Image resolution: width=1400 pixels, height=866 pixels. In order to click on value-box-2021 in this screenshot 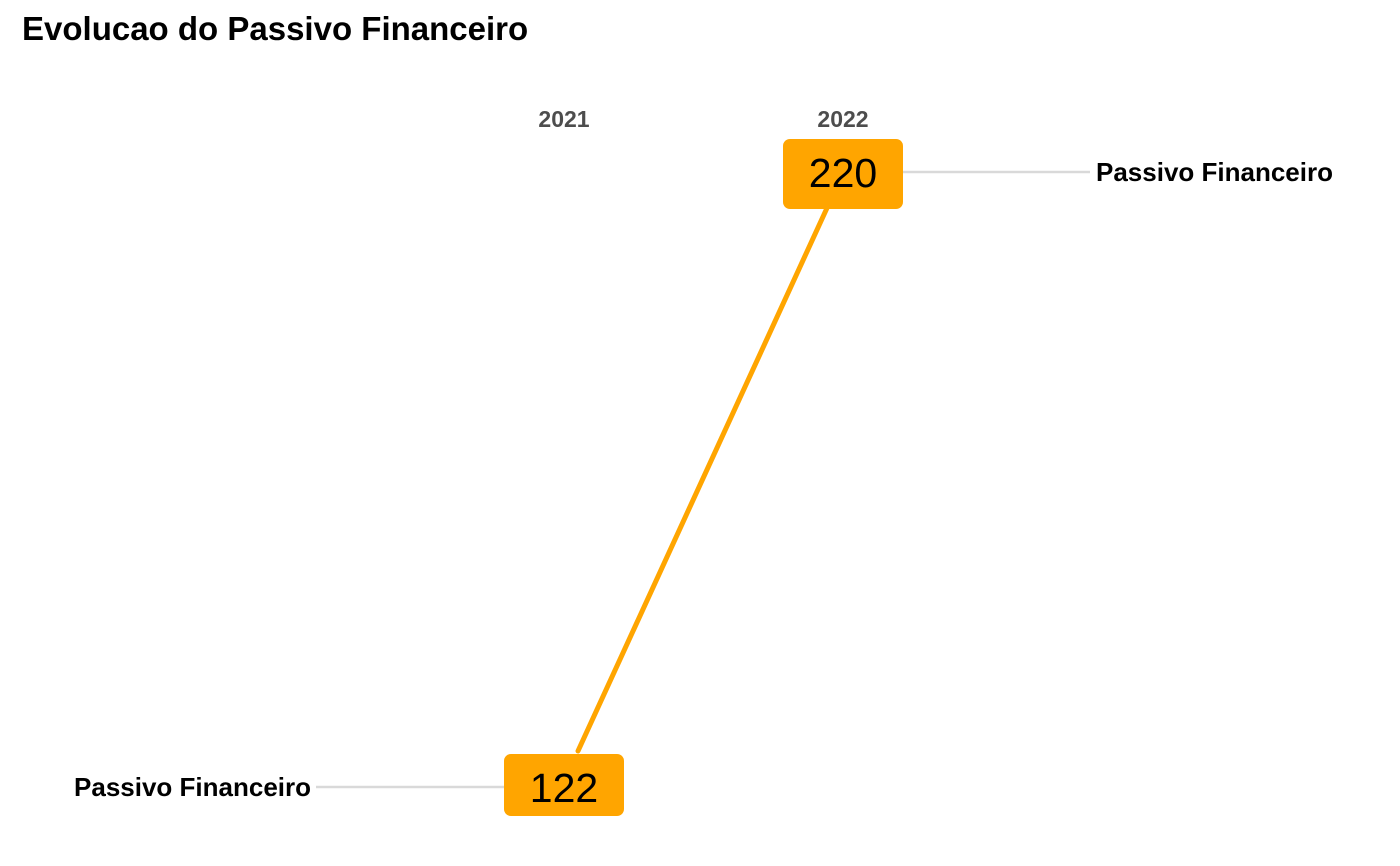, I will do `click(564, 785)`.